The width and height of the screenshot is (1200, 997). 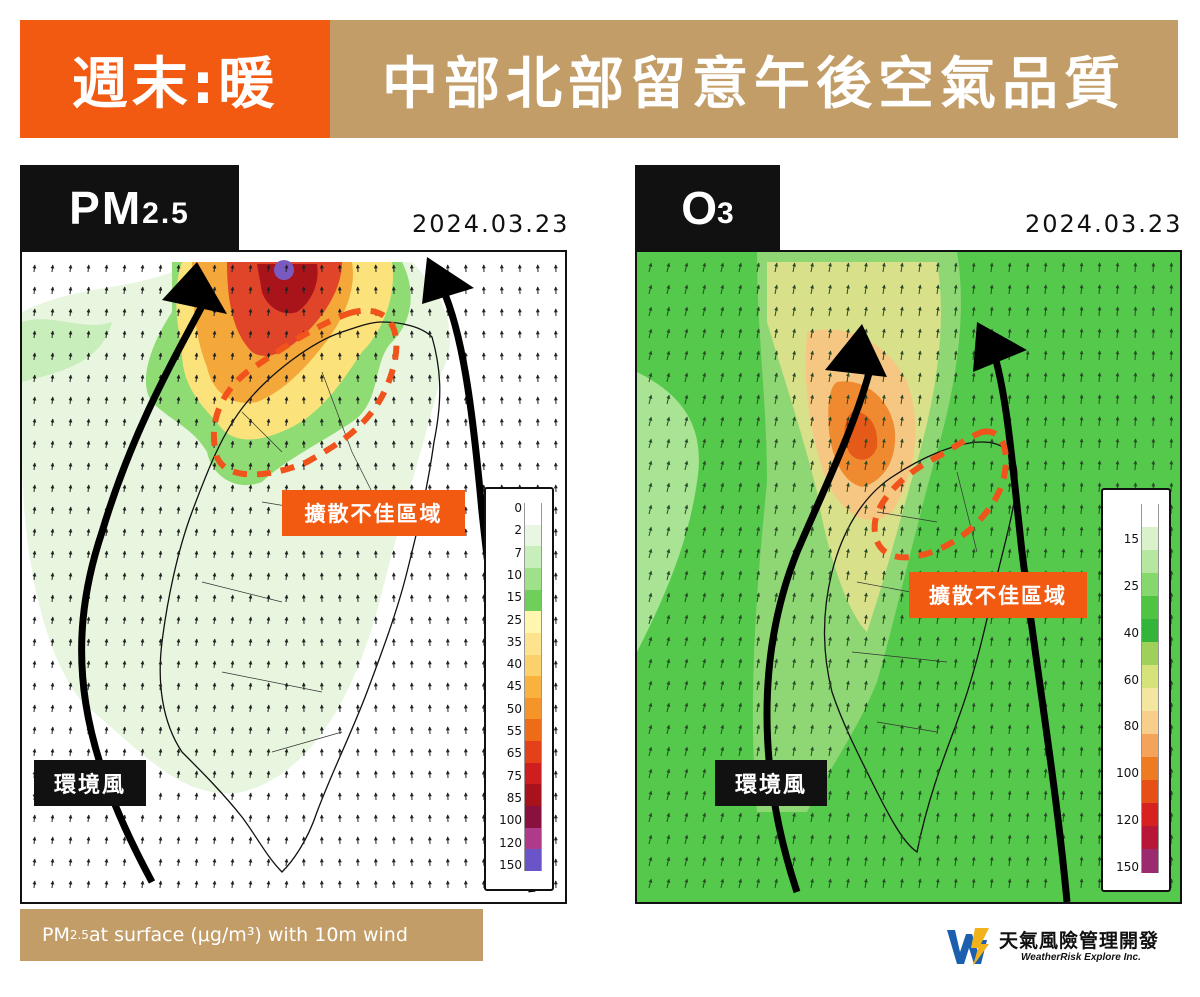 What do you see at coordinates (514, 775) in the screenshot?
I see `legend-label: 75` at bounding box center [514, 775].